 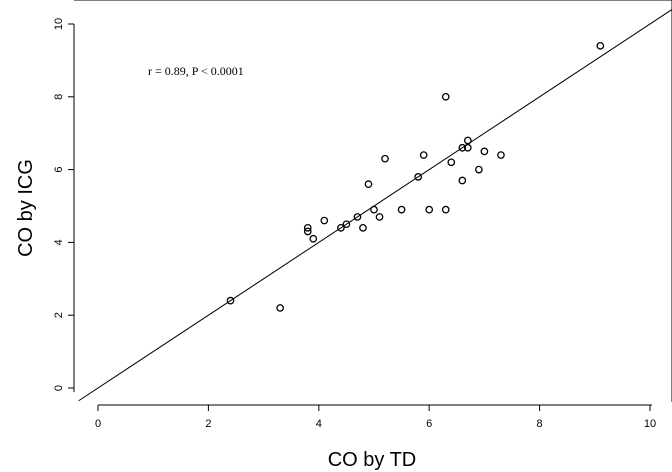 I want to click on y-tick-label: 2, so click(x=59, y=315).